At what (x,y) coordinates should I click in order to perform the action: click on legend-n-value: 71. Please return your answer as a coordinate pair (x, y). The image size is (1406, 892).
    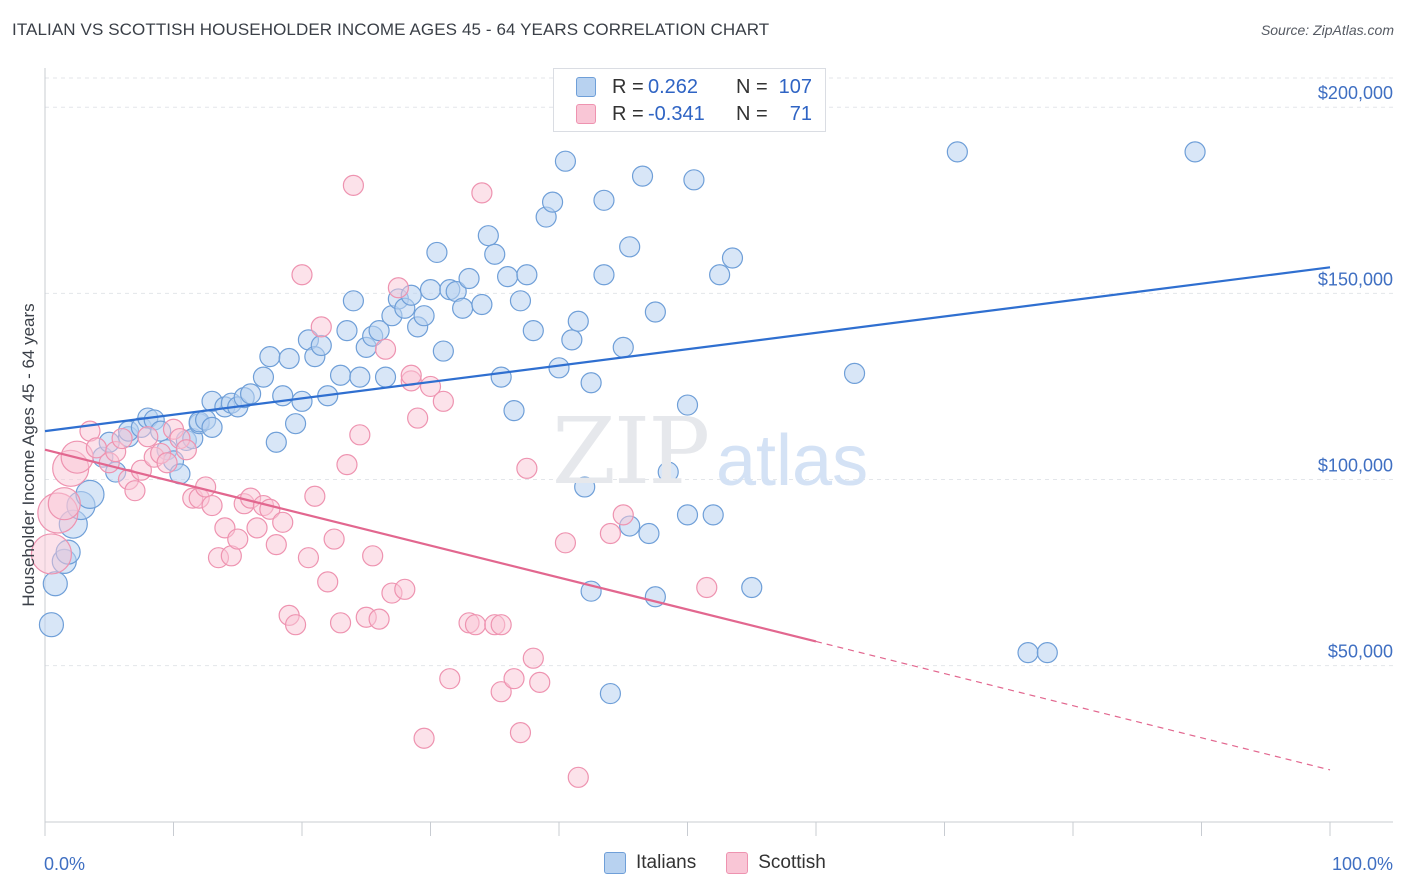
    Looking at the image, I should click on (800, 113).